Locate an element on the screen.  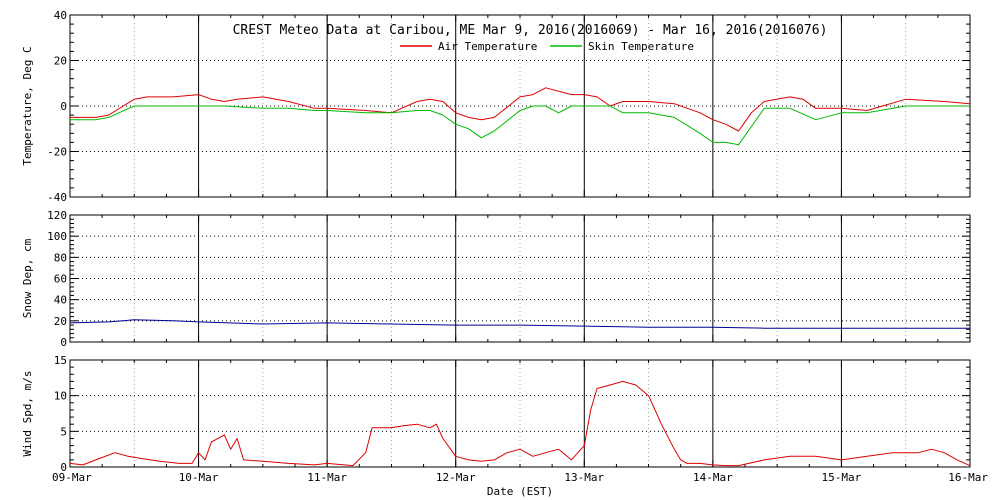
y-tick-label: 60 is located at coordinates (60, 279).